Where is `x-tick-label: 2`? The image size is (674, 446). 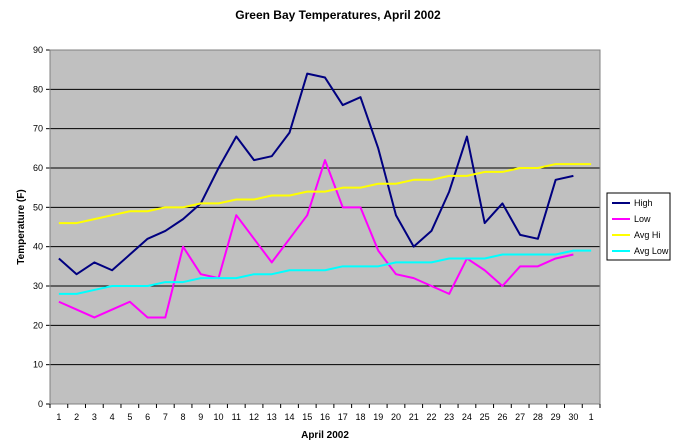
x-tick-label: 2 is located at coordinates (76, 417).